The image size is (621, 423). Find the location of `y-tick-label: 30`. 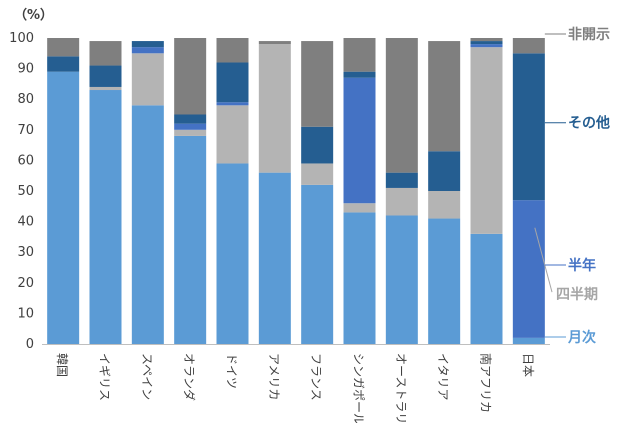

y-tick-label: 30 is located at coordinates (25, 252).